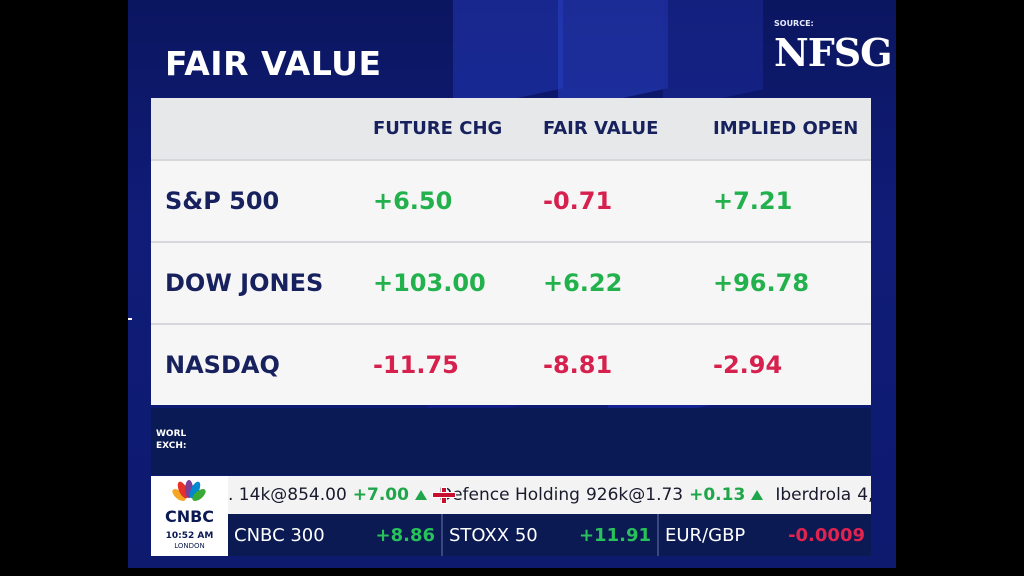 This screenshot has height=576, width=1024. What do you see at coordinates (627, 200) in the screenshot?
I see `fair-value-value: -0.71` at bounding box center [627, 200].